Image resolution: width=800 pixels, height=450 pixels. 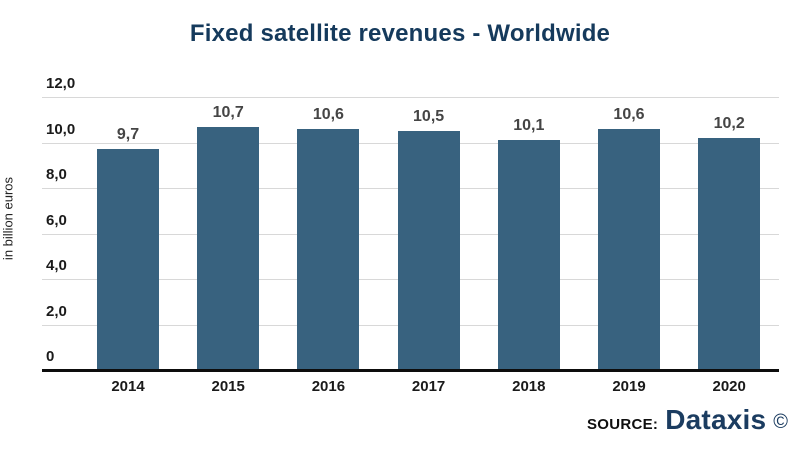 I want to click on copyright-icon: ©, so click(x=780, y=422).